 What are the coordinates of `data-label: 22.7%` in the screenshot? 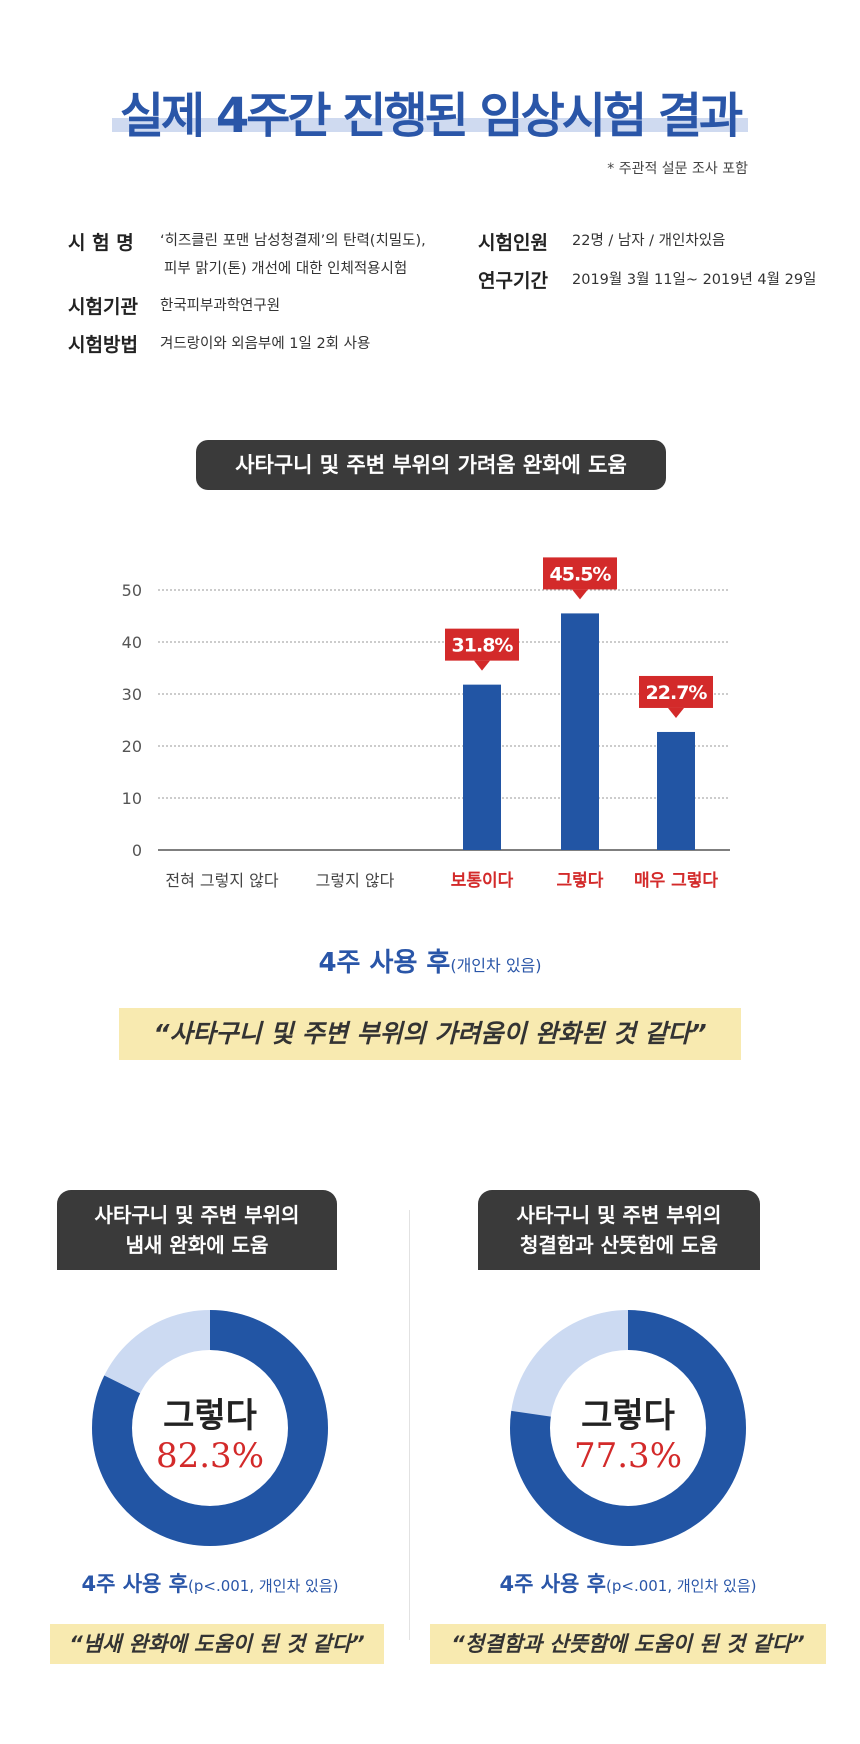 It's located at (677, 693).